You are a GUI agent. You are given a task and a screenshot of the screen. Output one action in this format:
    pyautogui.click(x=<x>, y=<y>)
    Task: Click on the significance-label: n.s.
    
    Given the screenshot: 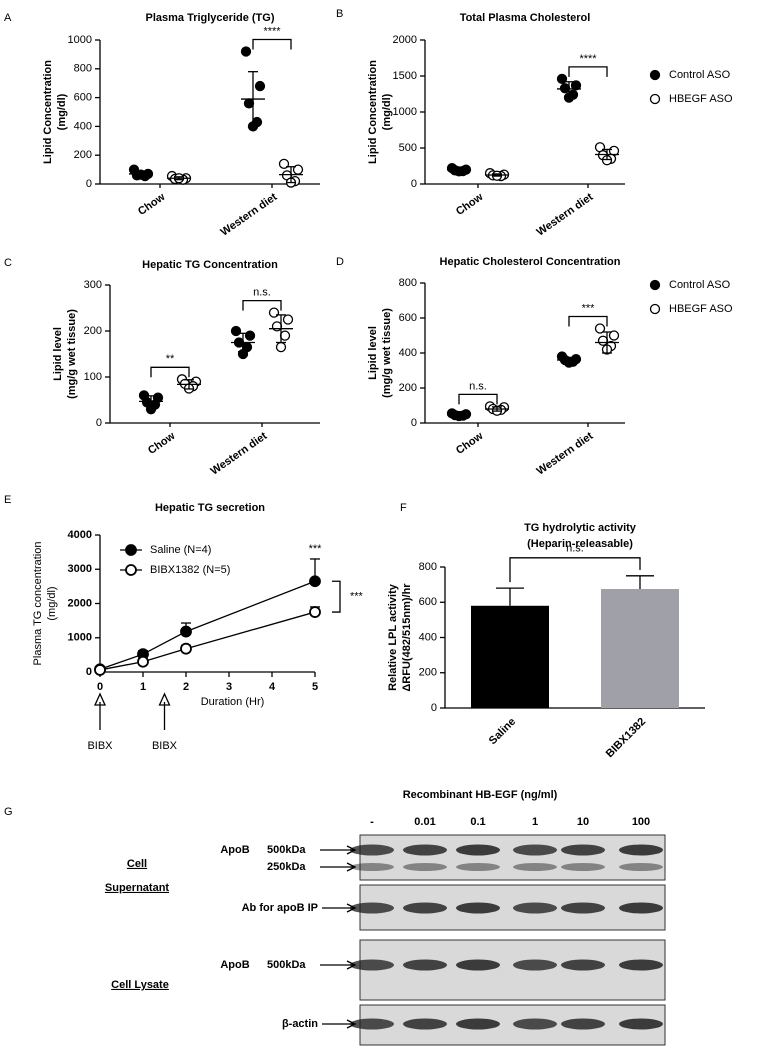 What is the action you would take?
    pyautogui.click(x=575, y=549)
    